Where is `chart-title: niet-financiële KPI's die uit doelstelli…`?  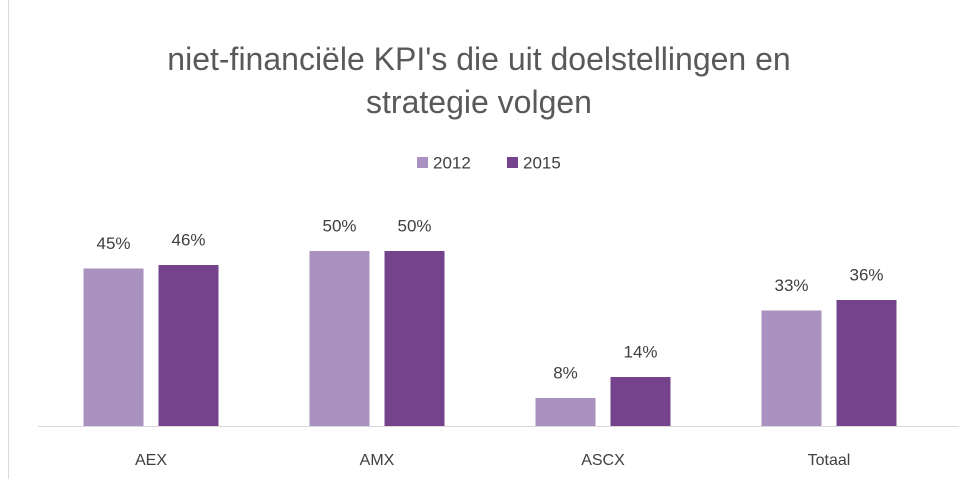
chart-title: niet-financiële KPI's die uit doelstelli… is located at coordinates (479, 80).